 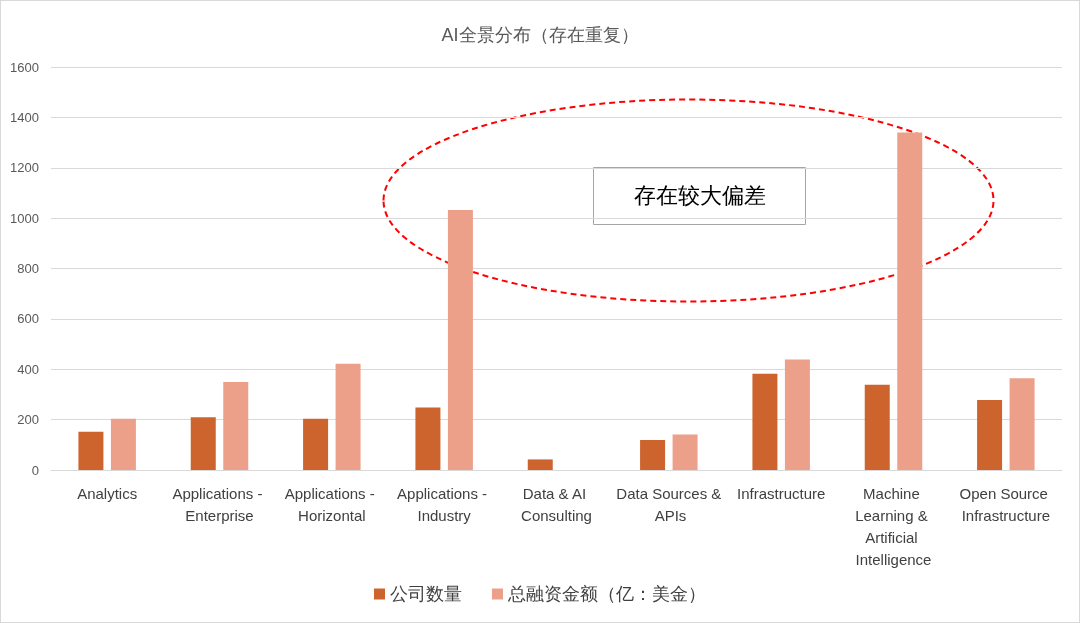 What do you see at coordinates (699, 195) in the screenshot?
I see `annotation: 存在较大偏差` at bounding box center [699, 195].